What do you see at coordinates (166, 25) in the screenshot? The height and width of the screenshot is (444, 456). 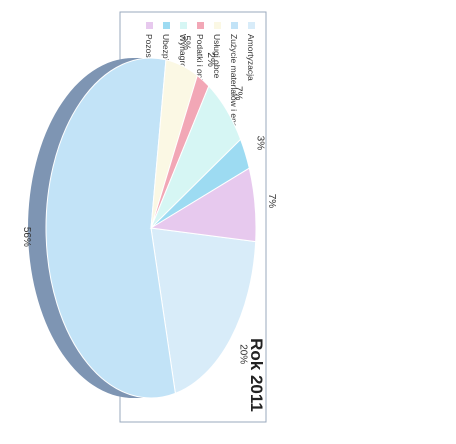 I see `legend-swatch-ubezpieczenia-spoleczne-i-inne-swiadczenia` at bounding box center [166, 25].